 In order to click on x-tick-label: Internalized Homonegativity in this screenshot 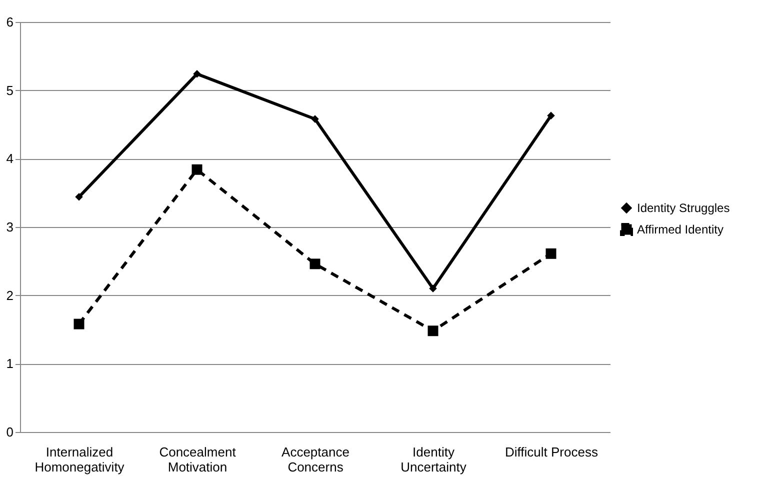, I will do `click(79, 459)`.